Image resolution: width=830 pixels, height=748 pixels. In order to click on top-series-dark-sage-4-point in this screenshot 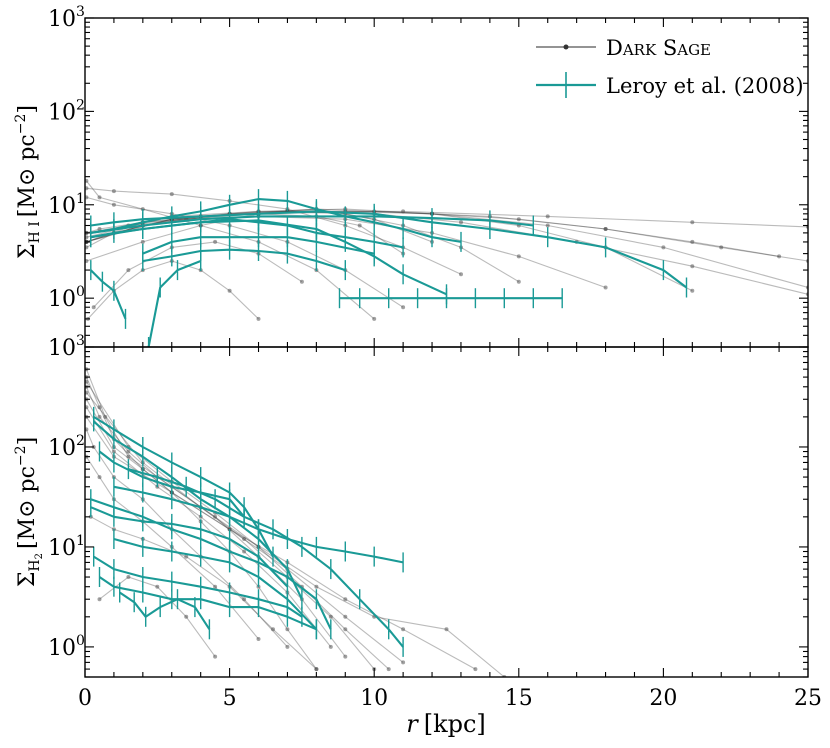, I will do `click(721, 247)`.